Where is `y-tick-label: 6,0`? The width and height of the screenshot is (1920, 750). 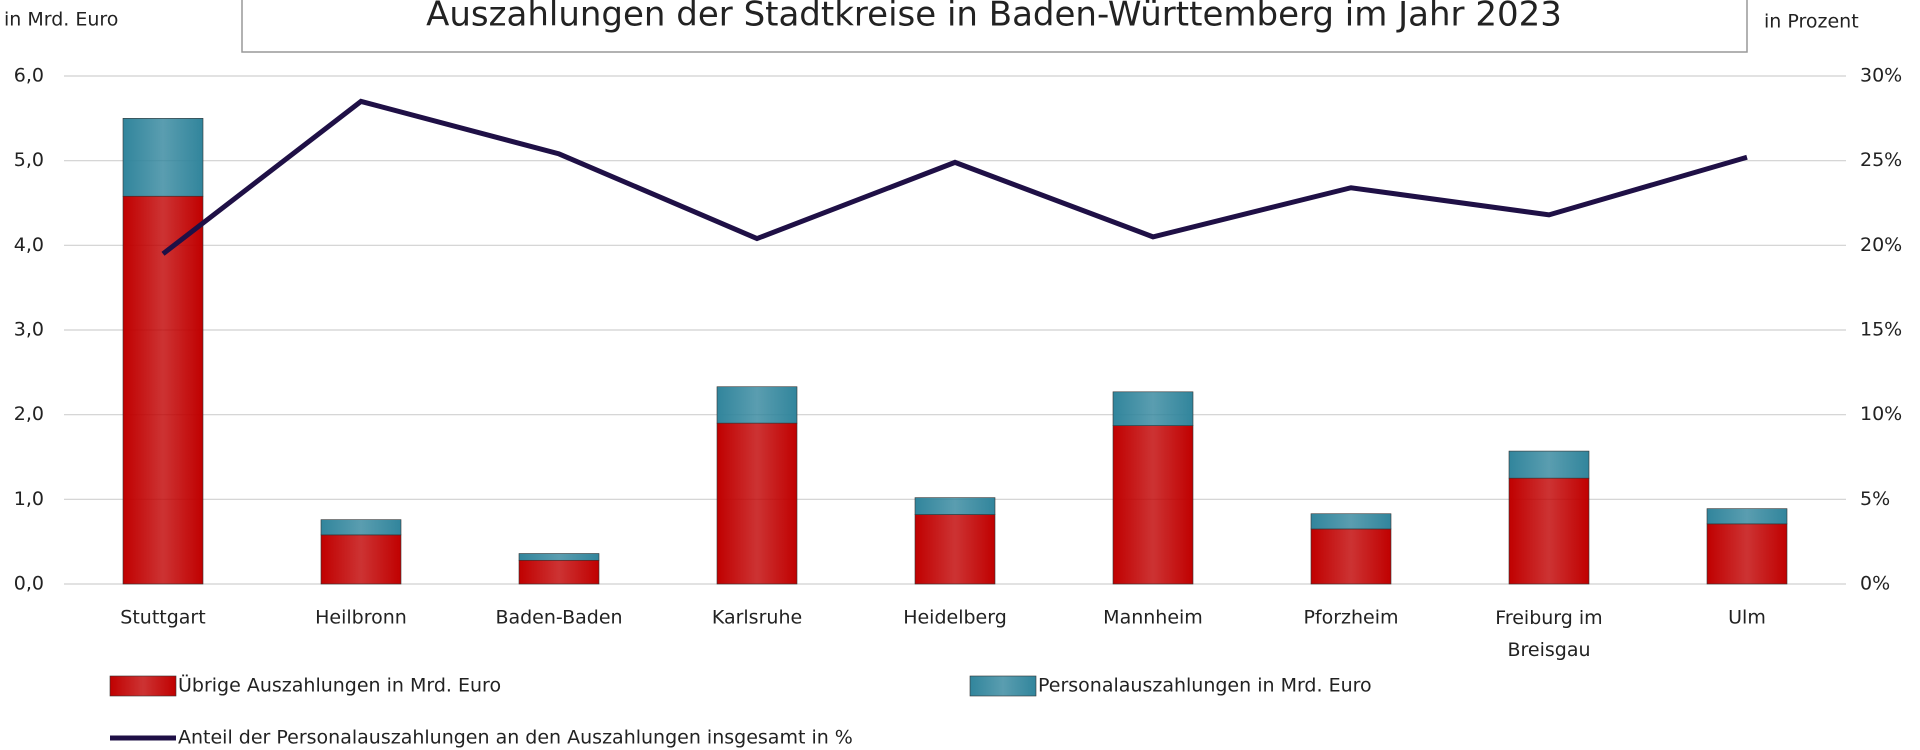 y-tick-label: 6,0 is located at coordinates (29, 76).